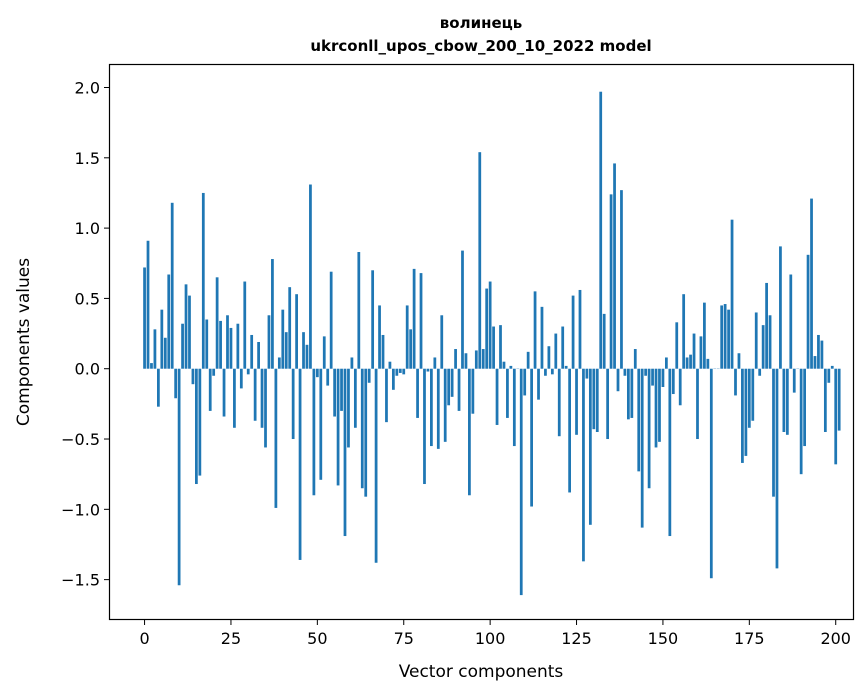 This screenshot has width=867, height=696. Describe the element at coordinates (87, 228) in the screenshot. I see `y-tick-label: 1.0` at that location.